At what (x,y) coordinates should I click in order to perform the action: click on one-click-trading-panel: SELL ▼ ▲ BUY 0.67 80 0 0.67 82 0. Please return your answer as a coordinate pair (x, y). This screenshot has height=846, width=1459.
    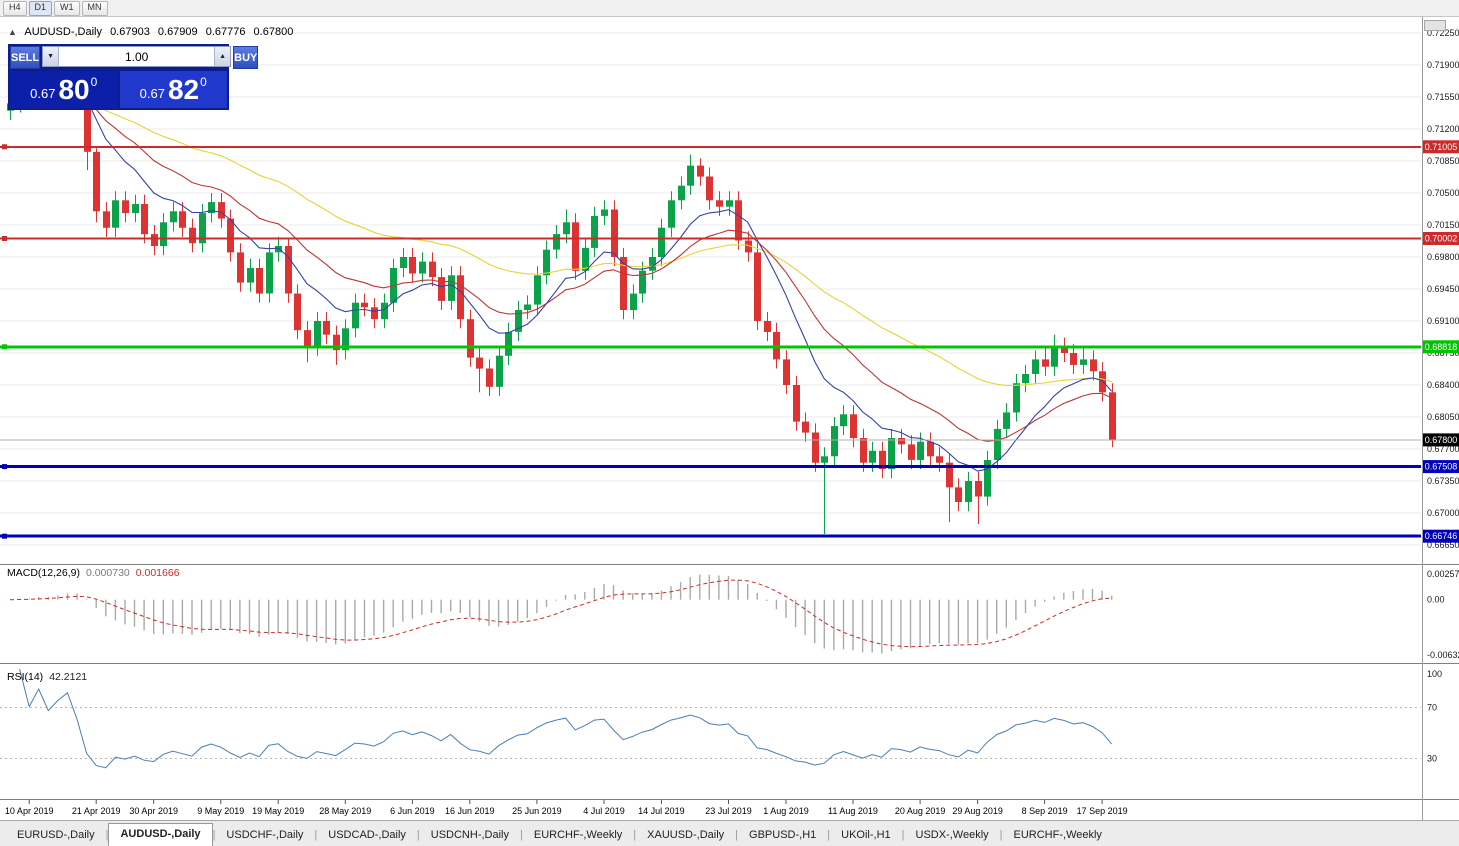
    Looking at the image, I should click on (133, 77).